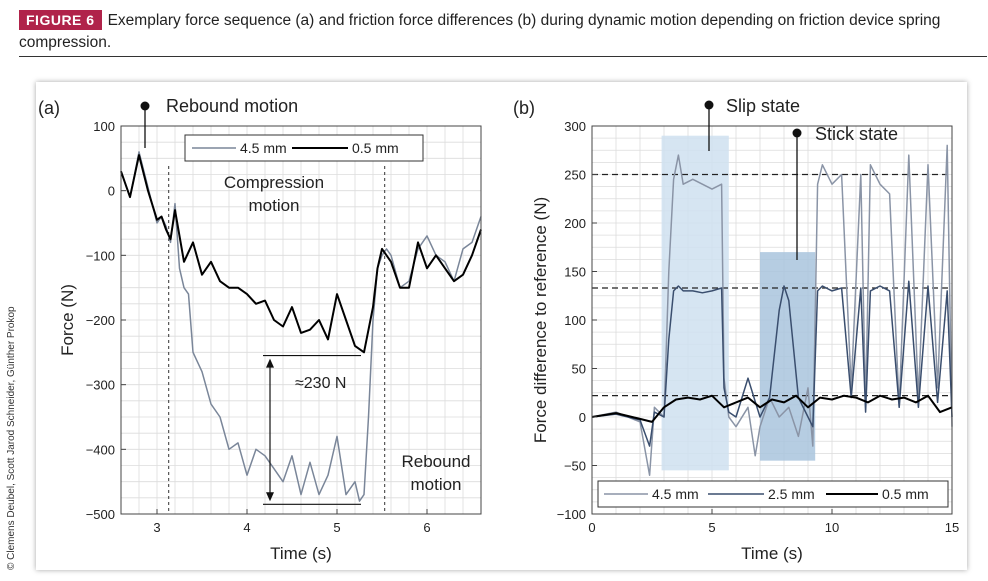 Image resolution: width=988 pixels, height=581 pixels. I want to click on y-tick-label: 50, so click(579, 369).